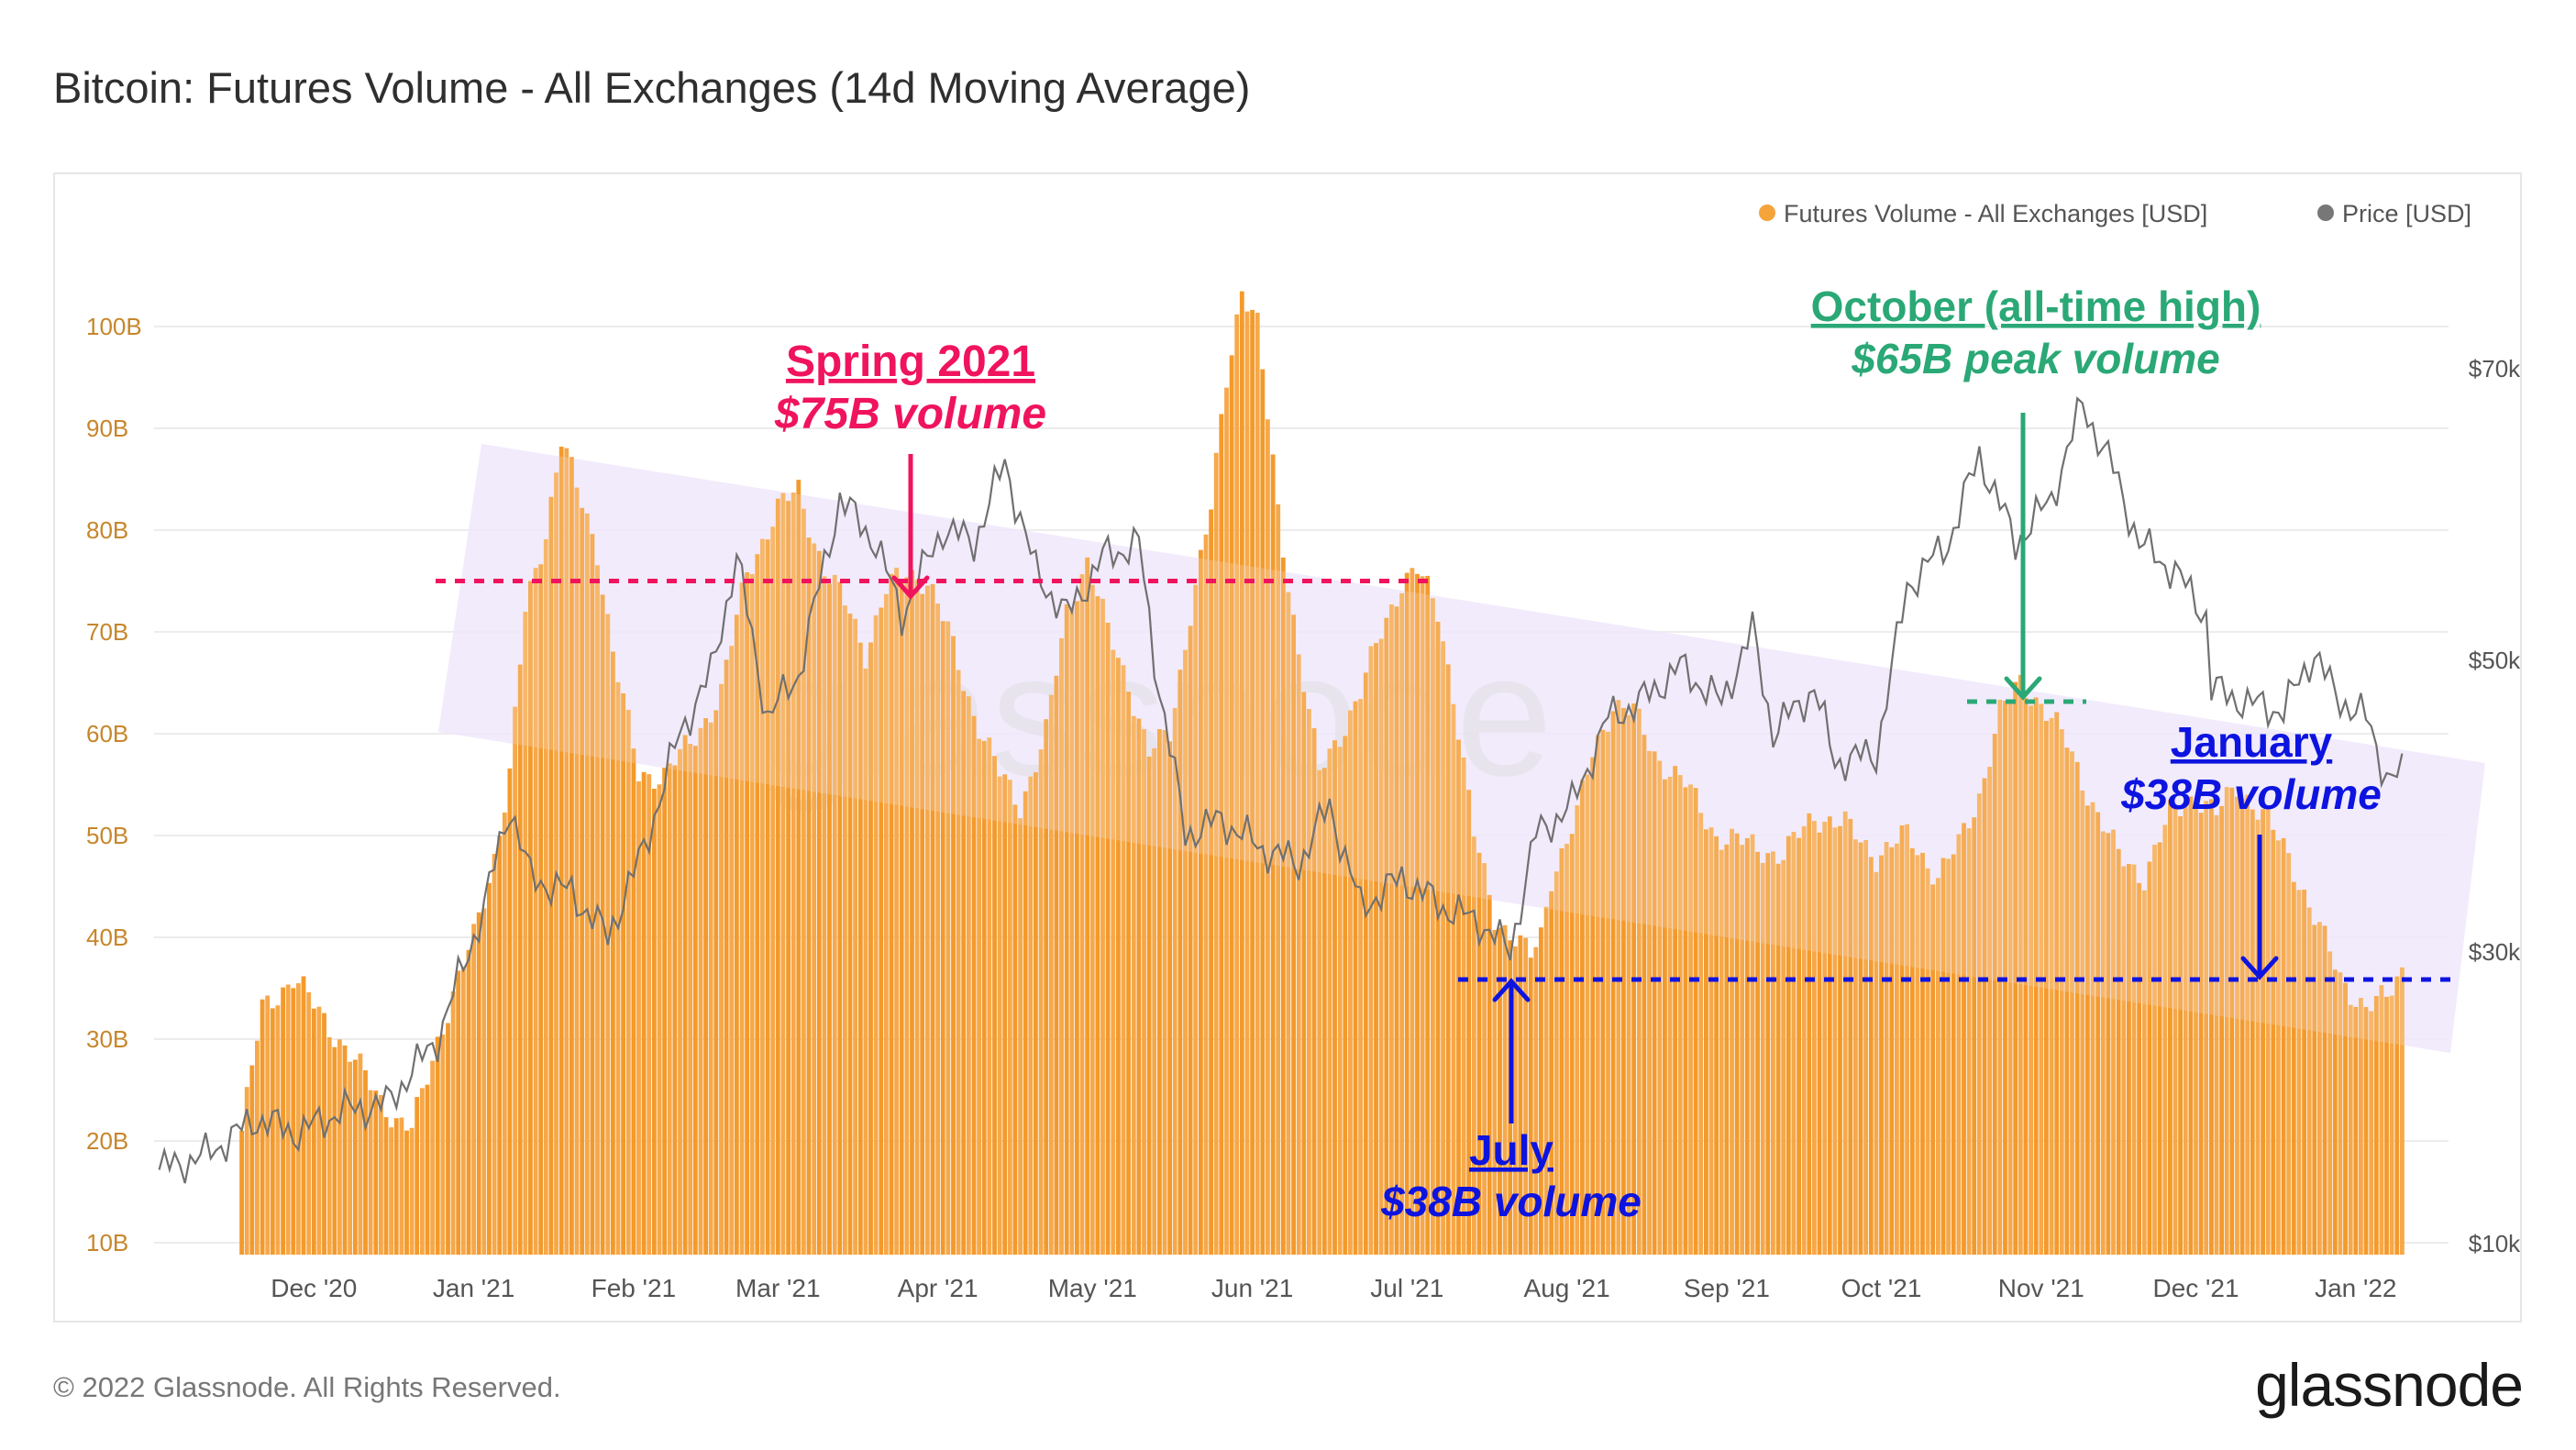 This screenshot has width=2576, height=1450. What do you see at coordinates (634, 1288) in the screenshot?
I see `x-tick: Feb '21` at bounding box center [634, 1288].